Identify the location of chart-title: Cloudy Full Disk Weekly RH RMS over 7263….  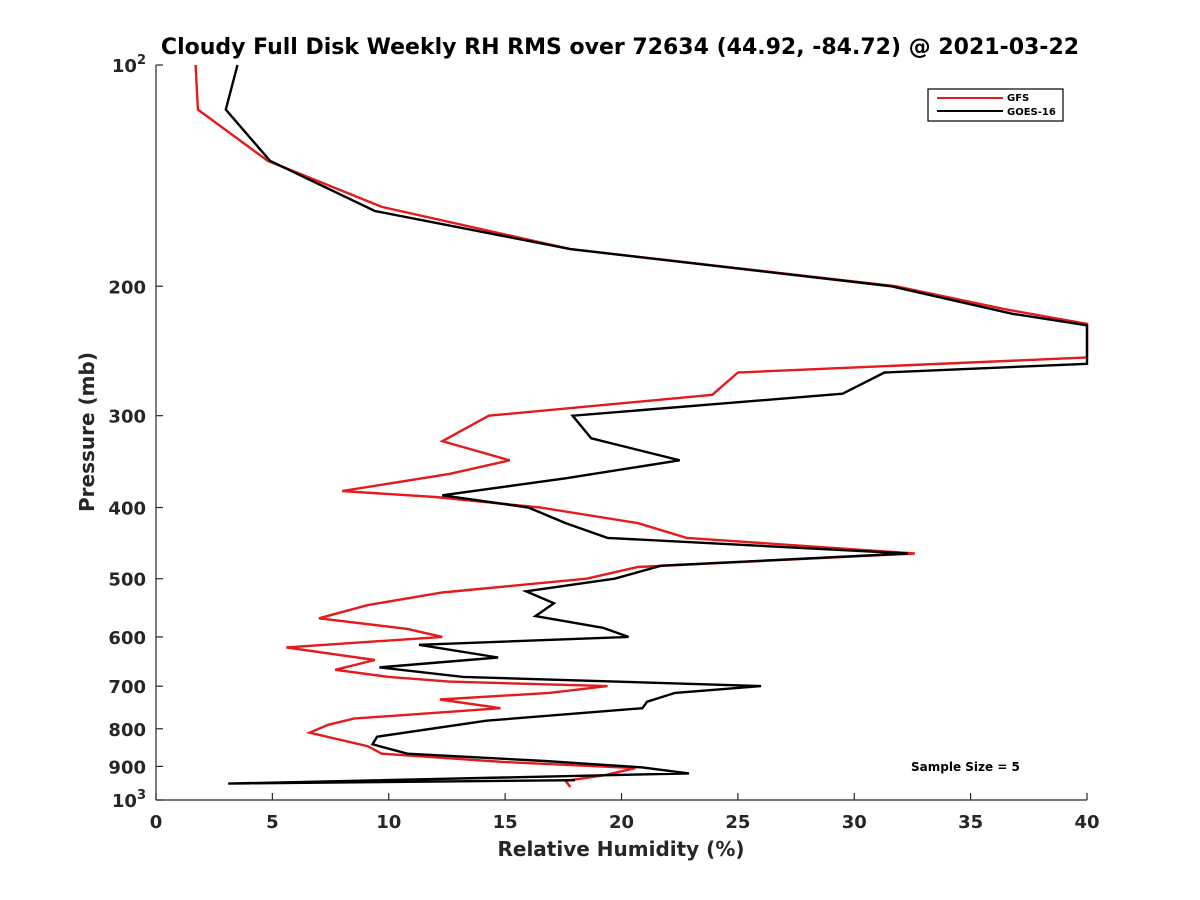
(620, 47).